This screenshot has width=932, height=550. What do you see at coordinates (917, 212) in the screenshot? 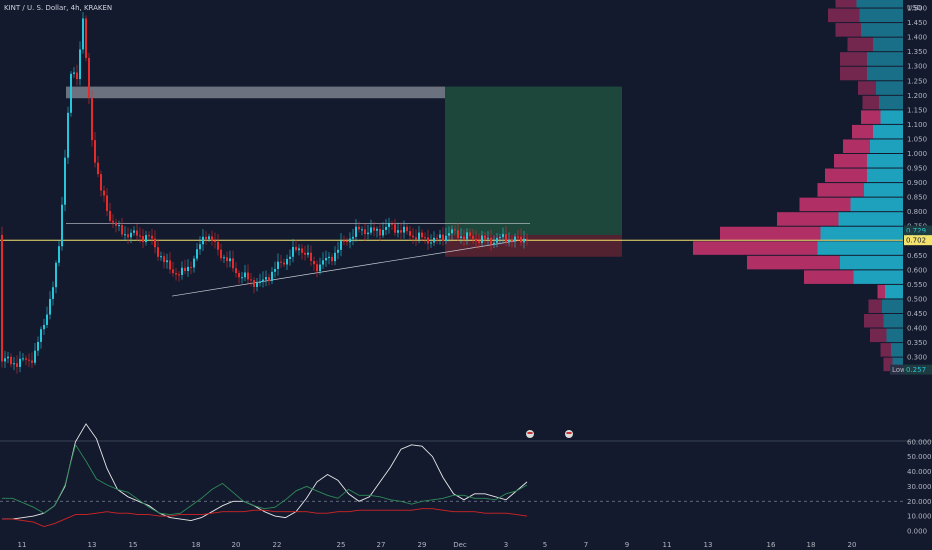
I see `price-tick-label: 0.800` at bounding box center [917, 212].